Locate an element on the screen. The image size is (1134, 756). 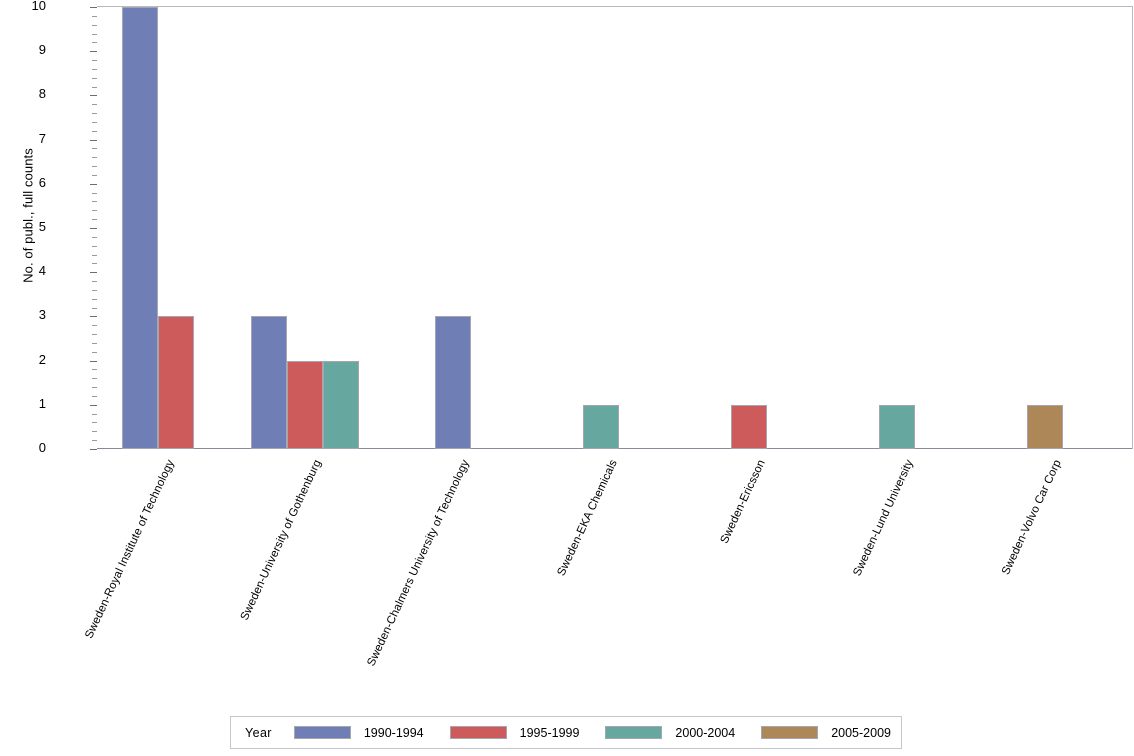
legend-item: 2005-2009 is located at coordinates (826, 733).